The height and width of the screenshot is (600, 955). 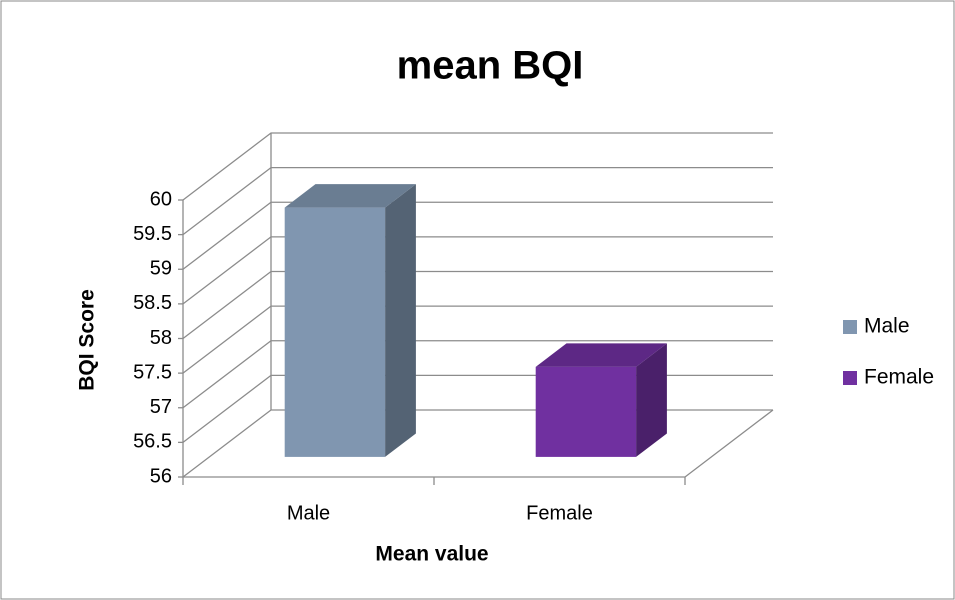 What do you see at coordinates (161, 269) in the screenshot?
I see `y-tick-label: 59` at bounding box center [161, 269].